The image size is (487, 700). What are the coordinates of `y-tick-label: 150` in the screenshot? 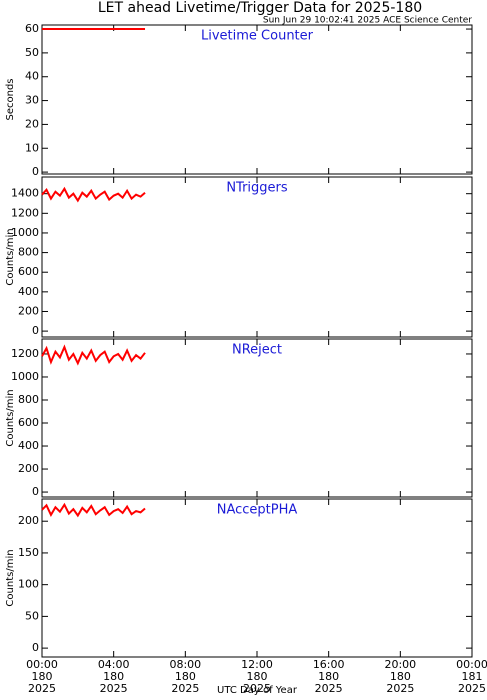 It's located at (28, 552).